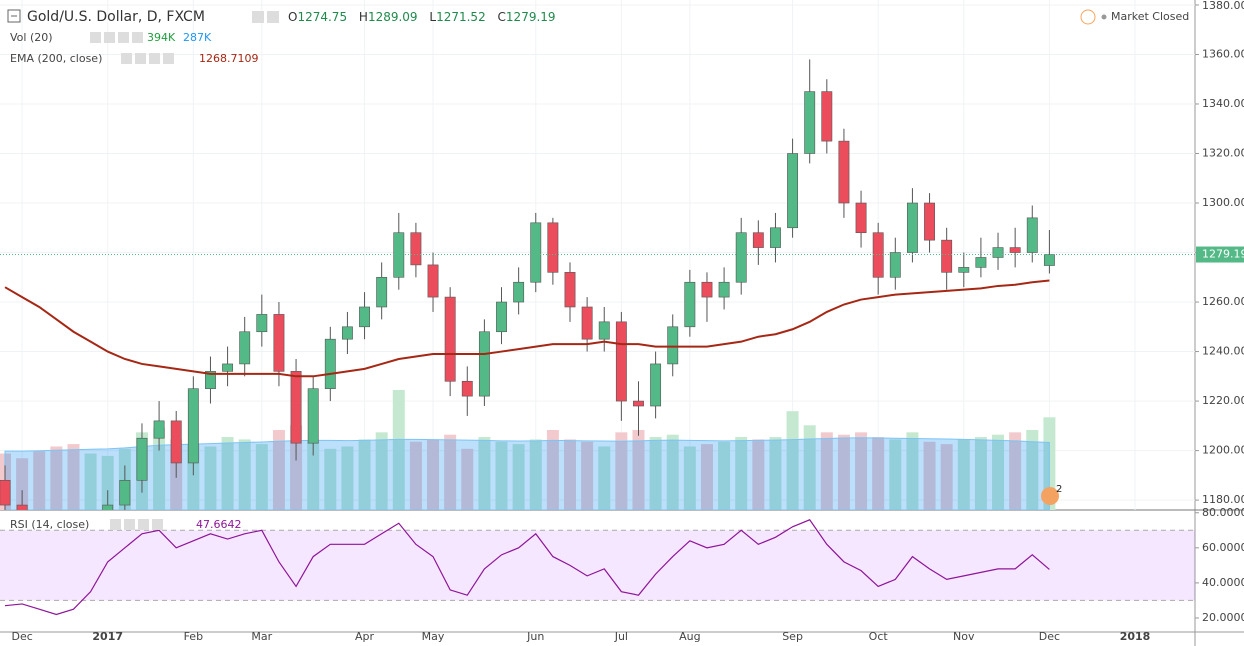 This screenshot has width=1244, height=646. What do you see at coordinates (531, 17) in the screenshot?
I see `ohlc-value: 1279.19` at bounding box center [531, 17].